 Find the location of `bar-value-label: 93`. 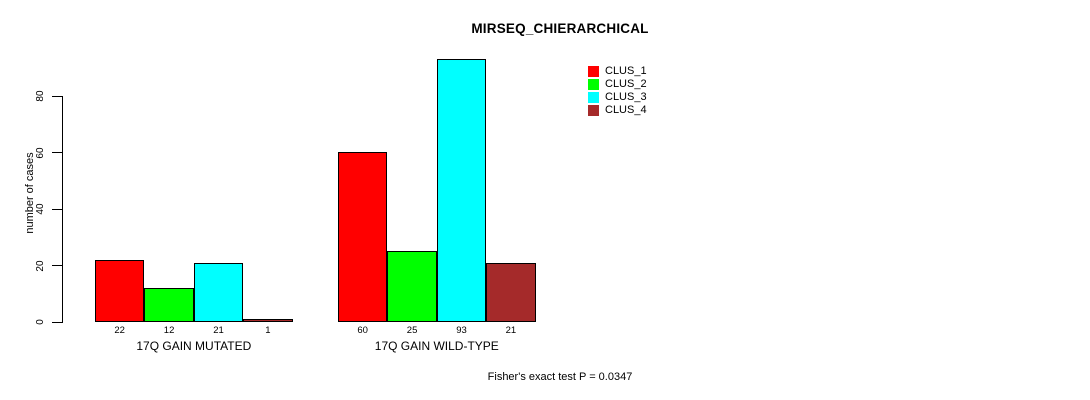

bar-value-label: 93 is located at coordinates (461, 330).